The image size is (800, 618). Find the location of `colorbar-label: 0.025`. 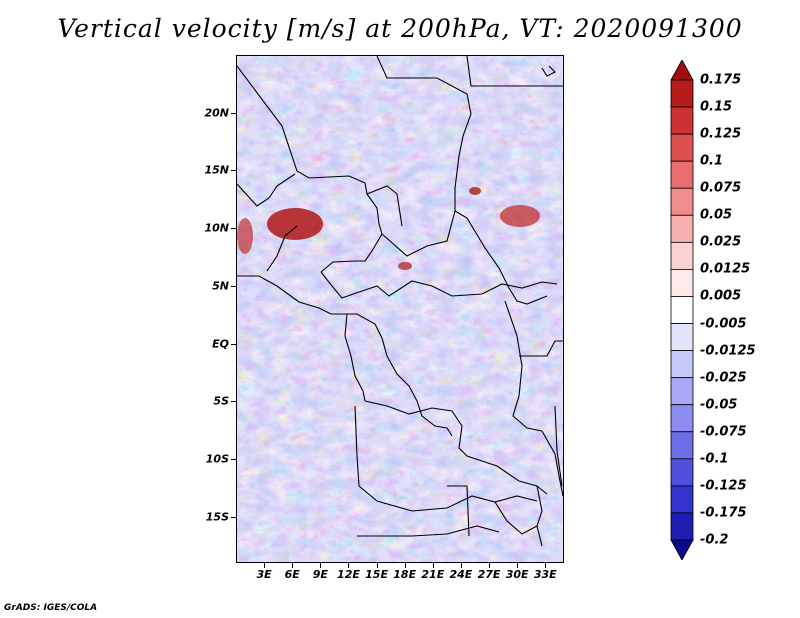

colorbar-label: 0.025 is located at coordinates (721, 242).